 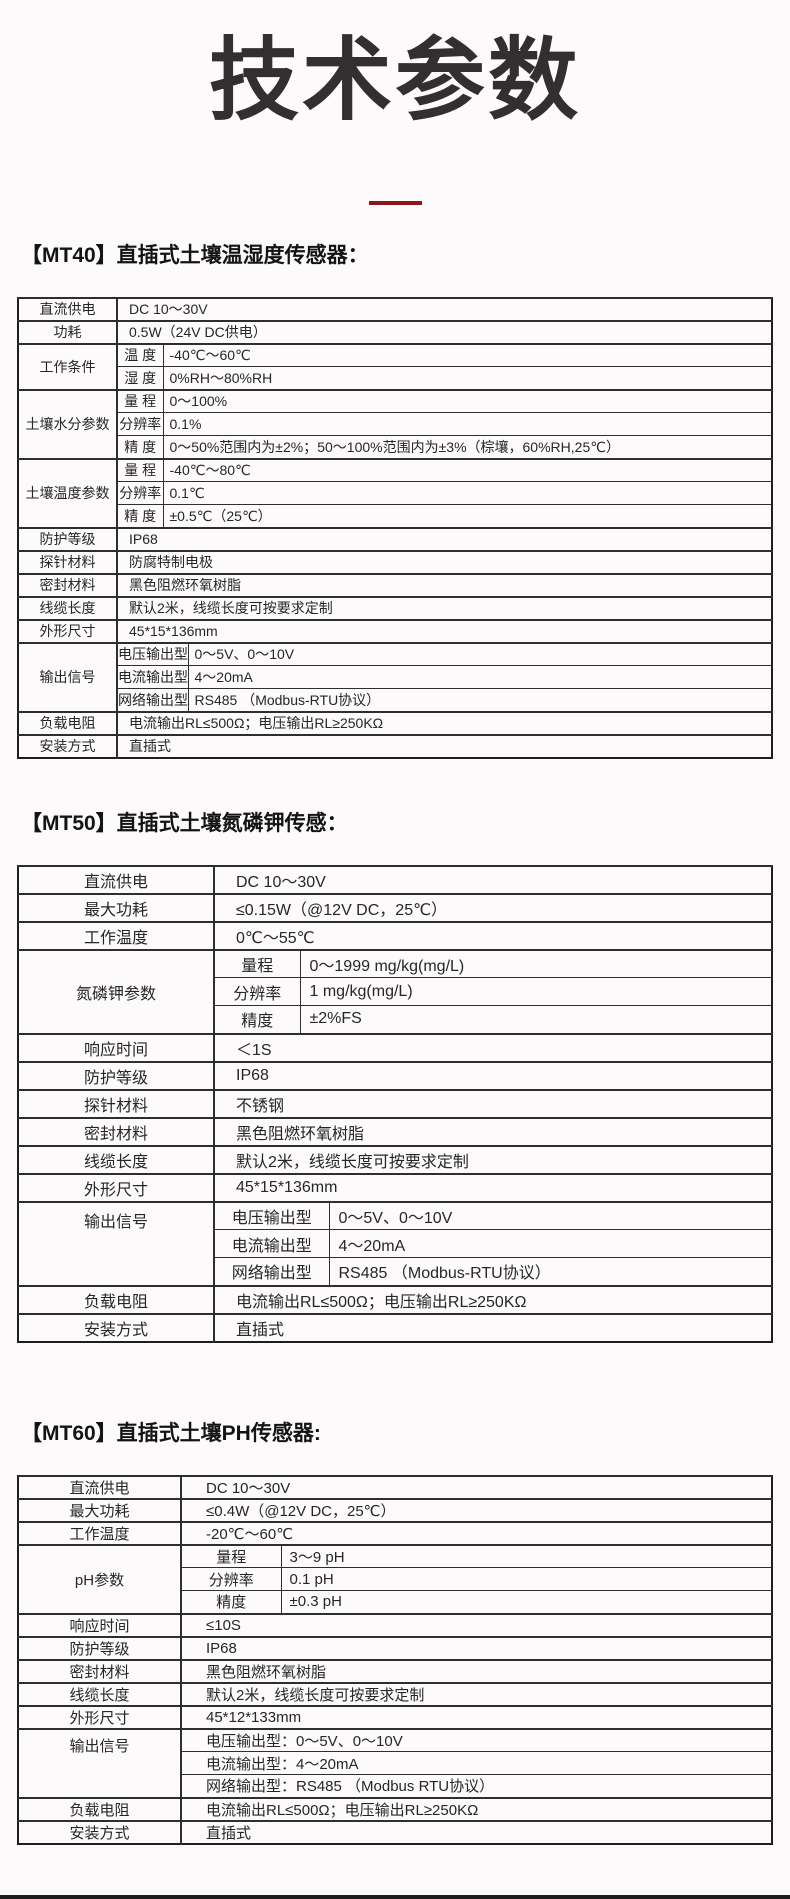 I want to click on row-value: 0.5W（24V DC供电）, so click(x=444, y=331).